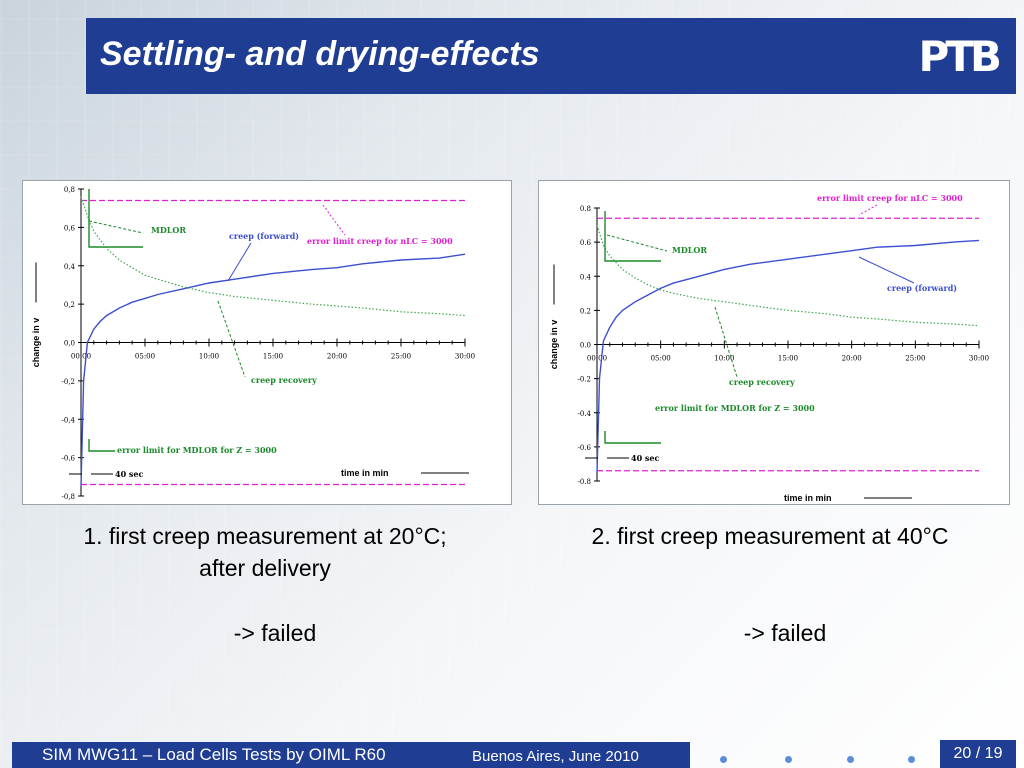 The width and height of the screenshot is (1024, 768). Describe the element at coordinates (585, 209) in the screenshot. I see `y-tick-label: 0.8` at that location.